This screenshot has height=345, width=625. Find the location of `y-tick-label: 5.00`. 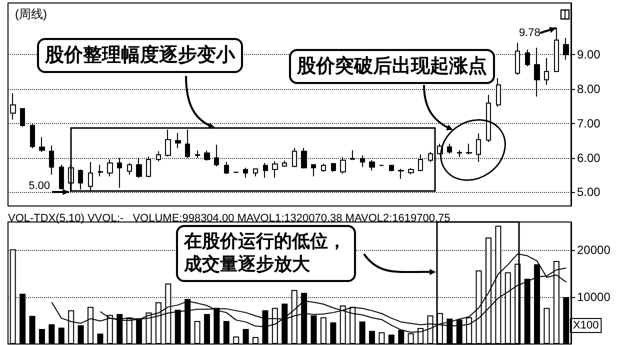

y-tick-label: 5.00 is located at coordinates (589, 192).